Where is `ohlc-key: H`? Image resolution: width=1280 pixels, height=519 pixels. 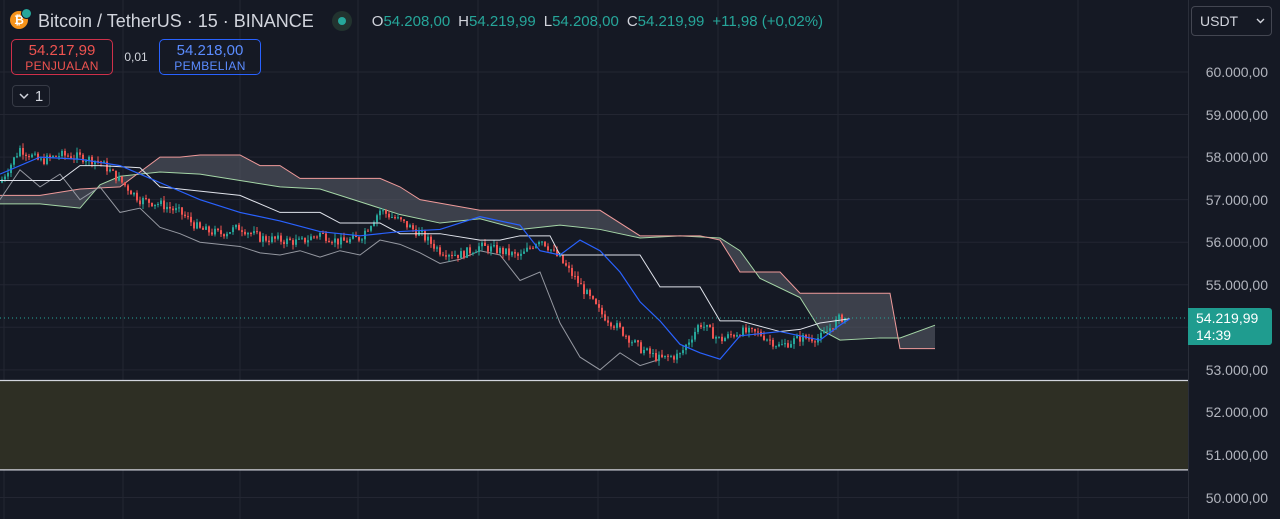
ohlc-key: H is located at coordinates (464, 21).